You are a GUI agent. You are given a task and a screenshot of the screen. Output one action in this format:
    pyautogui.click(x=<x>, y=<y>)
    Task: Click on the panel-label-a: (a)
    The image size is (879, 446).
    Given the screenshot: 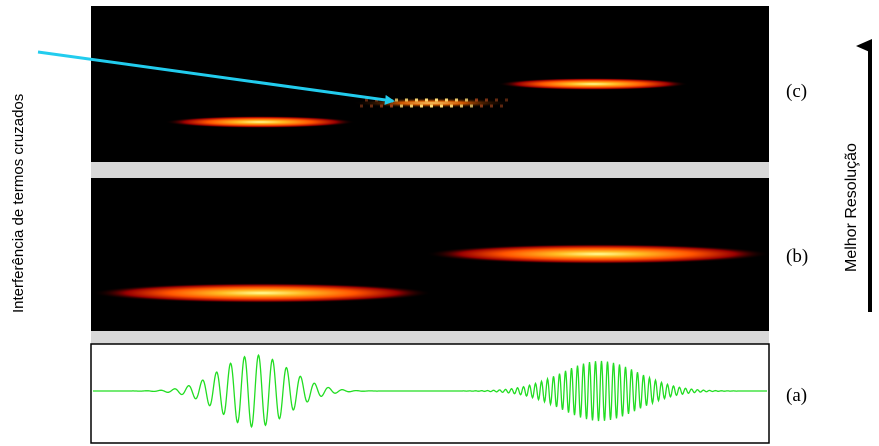 What is the action you would take?
    pyautogui.click(x=796, y=395)
    